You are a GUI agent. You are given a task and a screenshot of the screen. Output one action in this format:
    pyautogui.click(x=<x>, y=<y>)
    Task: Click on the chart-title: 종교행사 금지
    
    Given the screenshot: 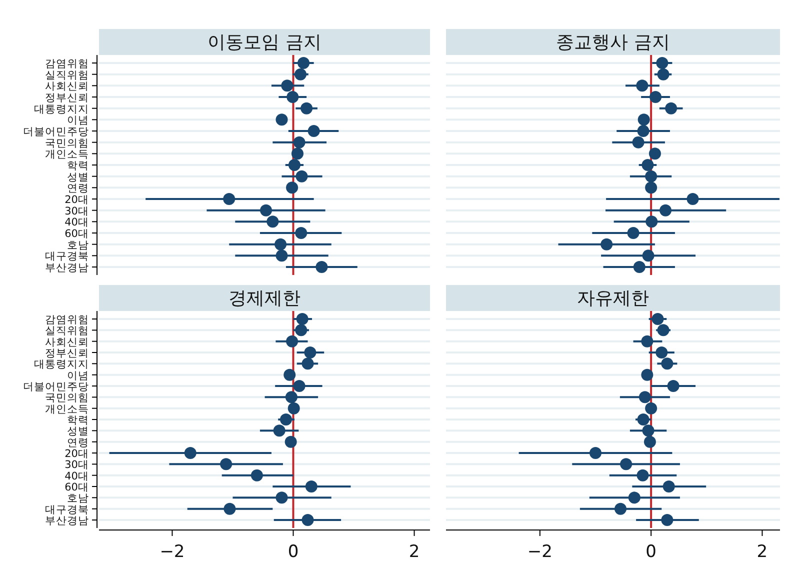 What is the action you would take?
    pyautogui.click(x=613, y=42)
    